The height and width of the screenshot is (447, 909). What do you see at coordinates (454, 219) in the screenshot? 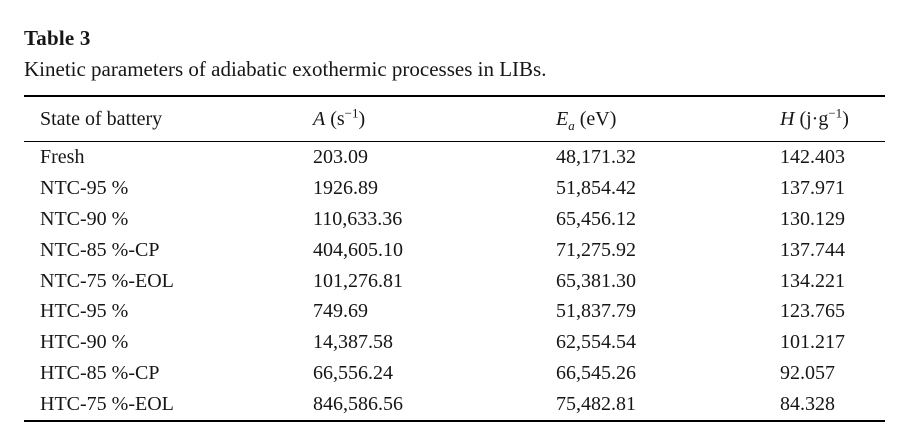
I see `table-row: NTC-90 % 110,633.36 65,456.12 130.129` at bounding box center [454, 219].